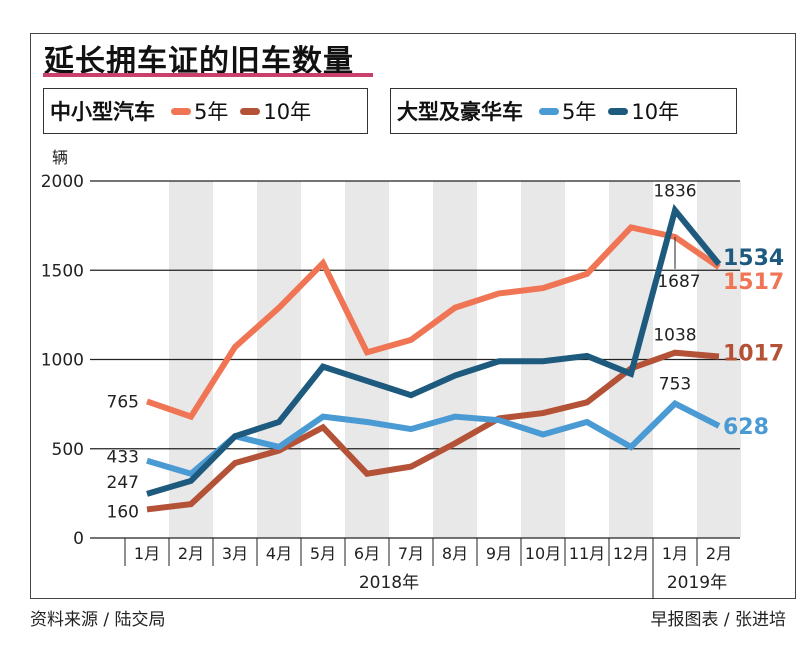 The height and width of the screenshot is (655, 800). I want to click on year-label: 2019年, so click(697, 583).